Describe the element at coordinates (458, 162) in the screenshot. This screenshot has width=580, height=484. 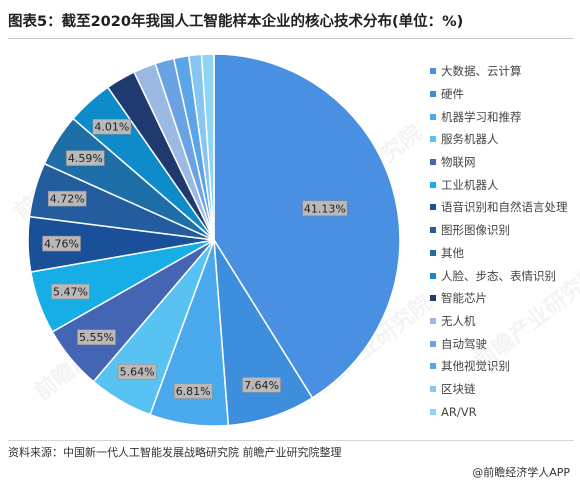
I see `legend-label: 物联网` at that location.